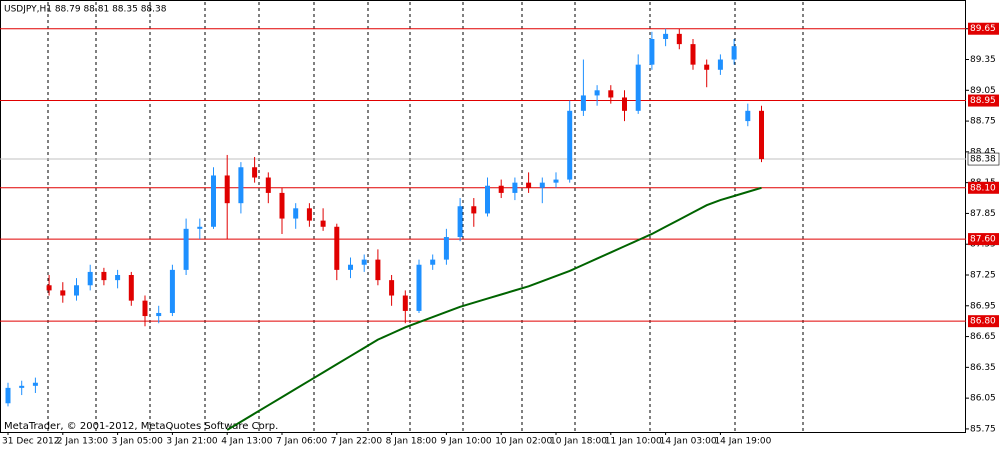 This screenshot has height=449, width=1000. Describe the element at coordinates (85, 10) in the screenshot. I see `chart-header: USDJPY,H1 88.79 88.81 88.35 88.38` at that location.